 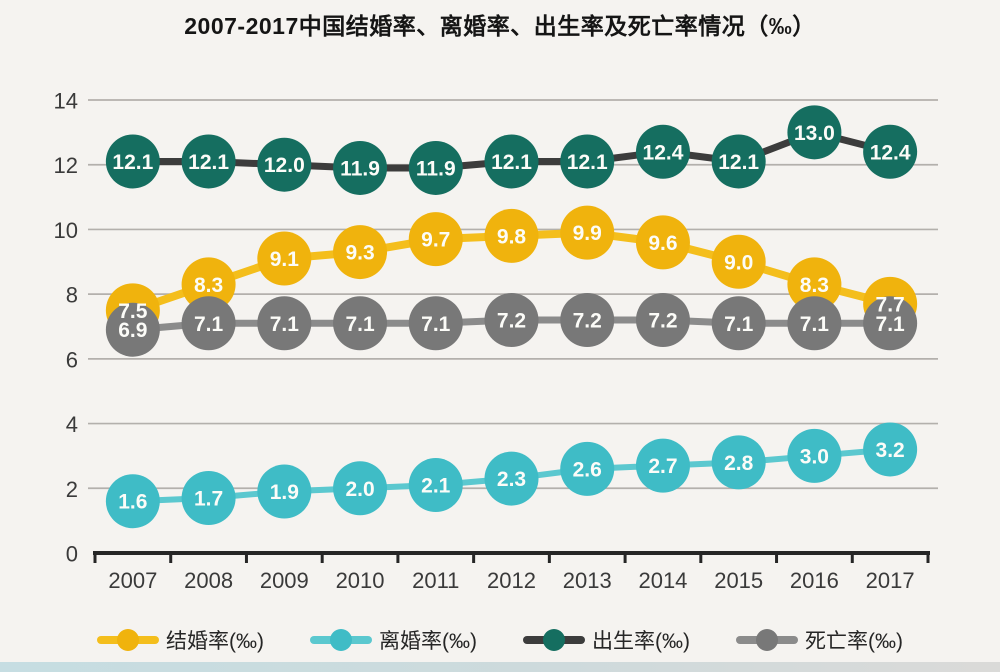 I want to click on data-label-divorce: 1.6, so click(x=132, y=502).